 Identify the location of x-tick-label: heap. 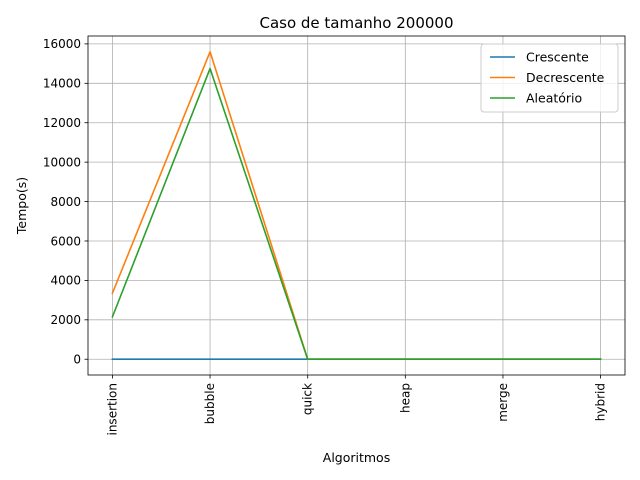
(405, 398).